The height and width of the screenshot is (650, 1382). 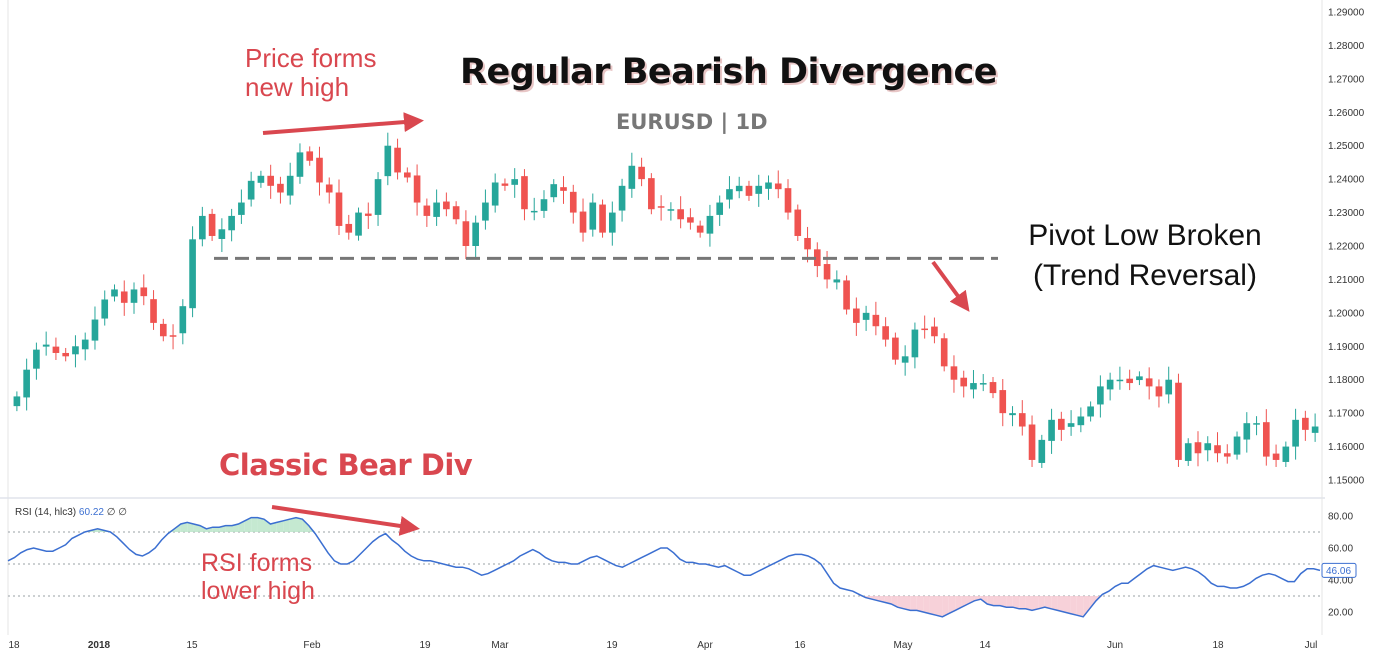 I want to click on time-tick-label: Apr, so click(x=705, y=645).